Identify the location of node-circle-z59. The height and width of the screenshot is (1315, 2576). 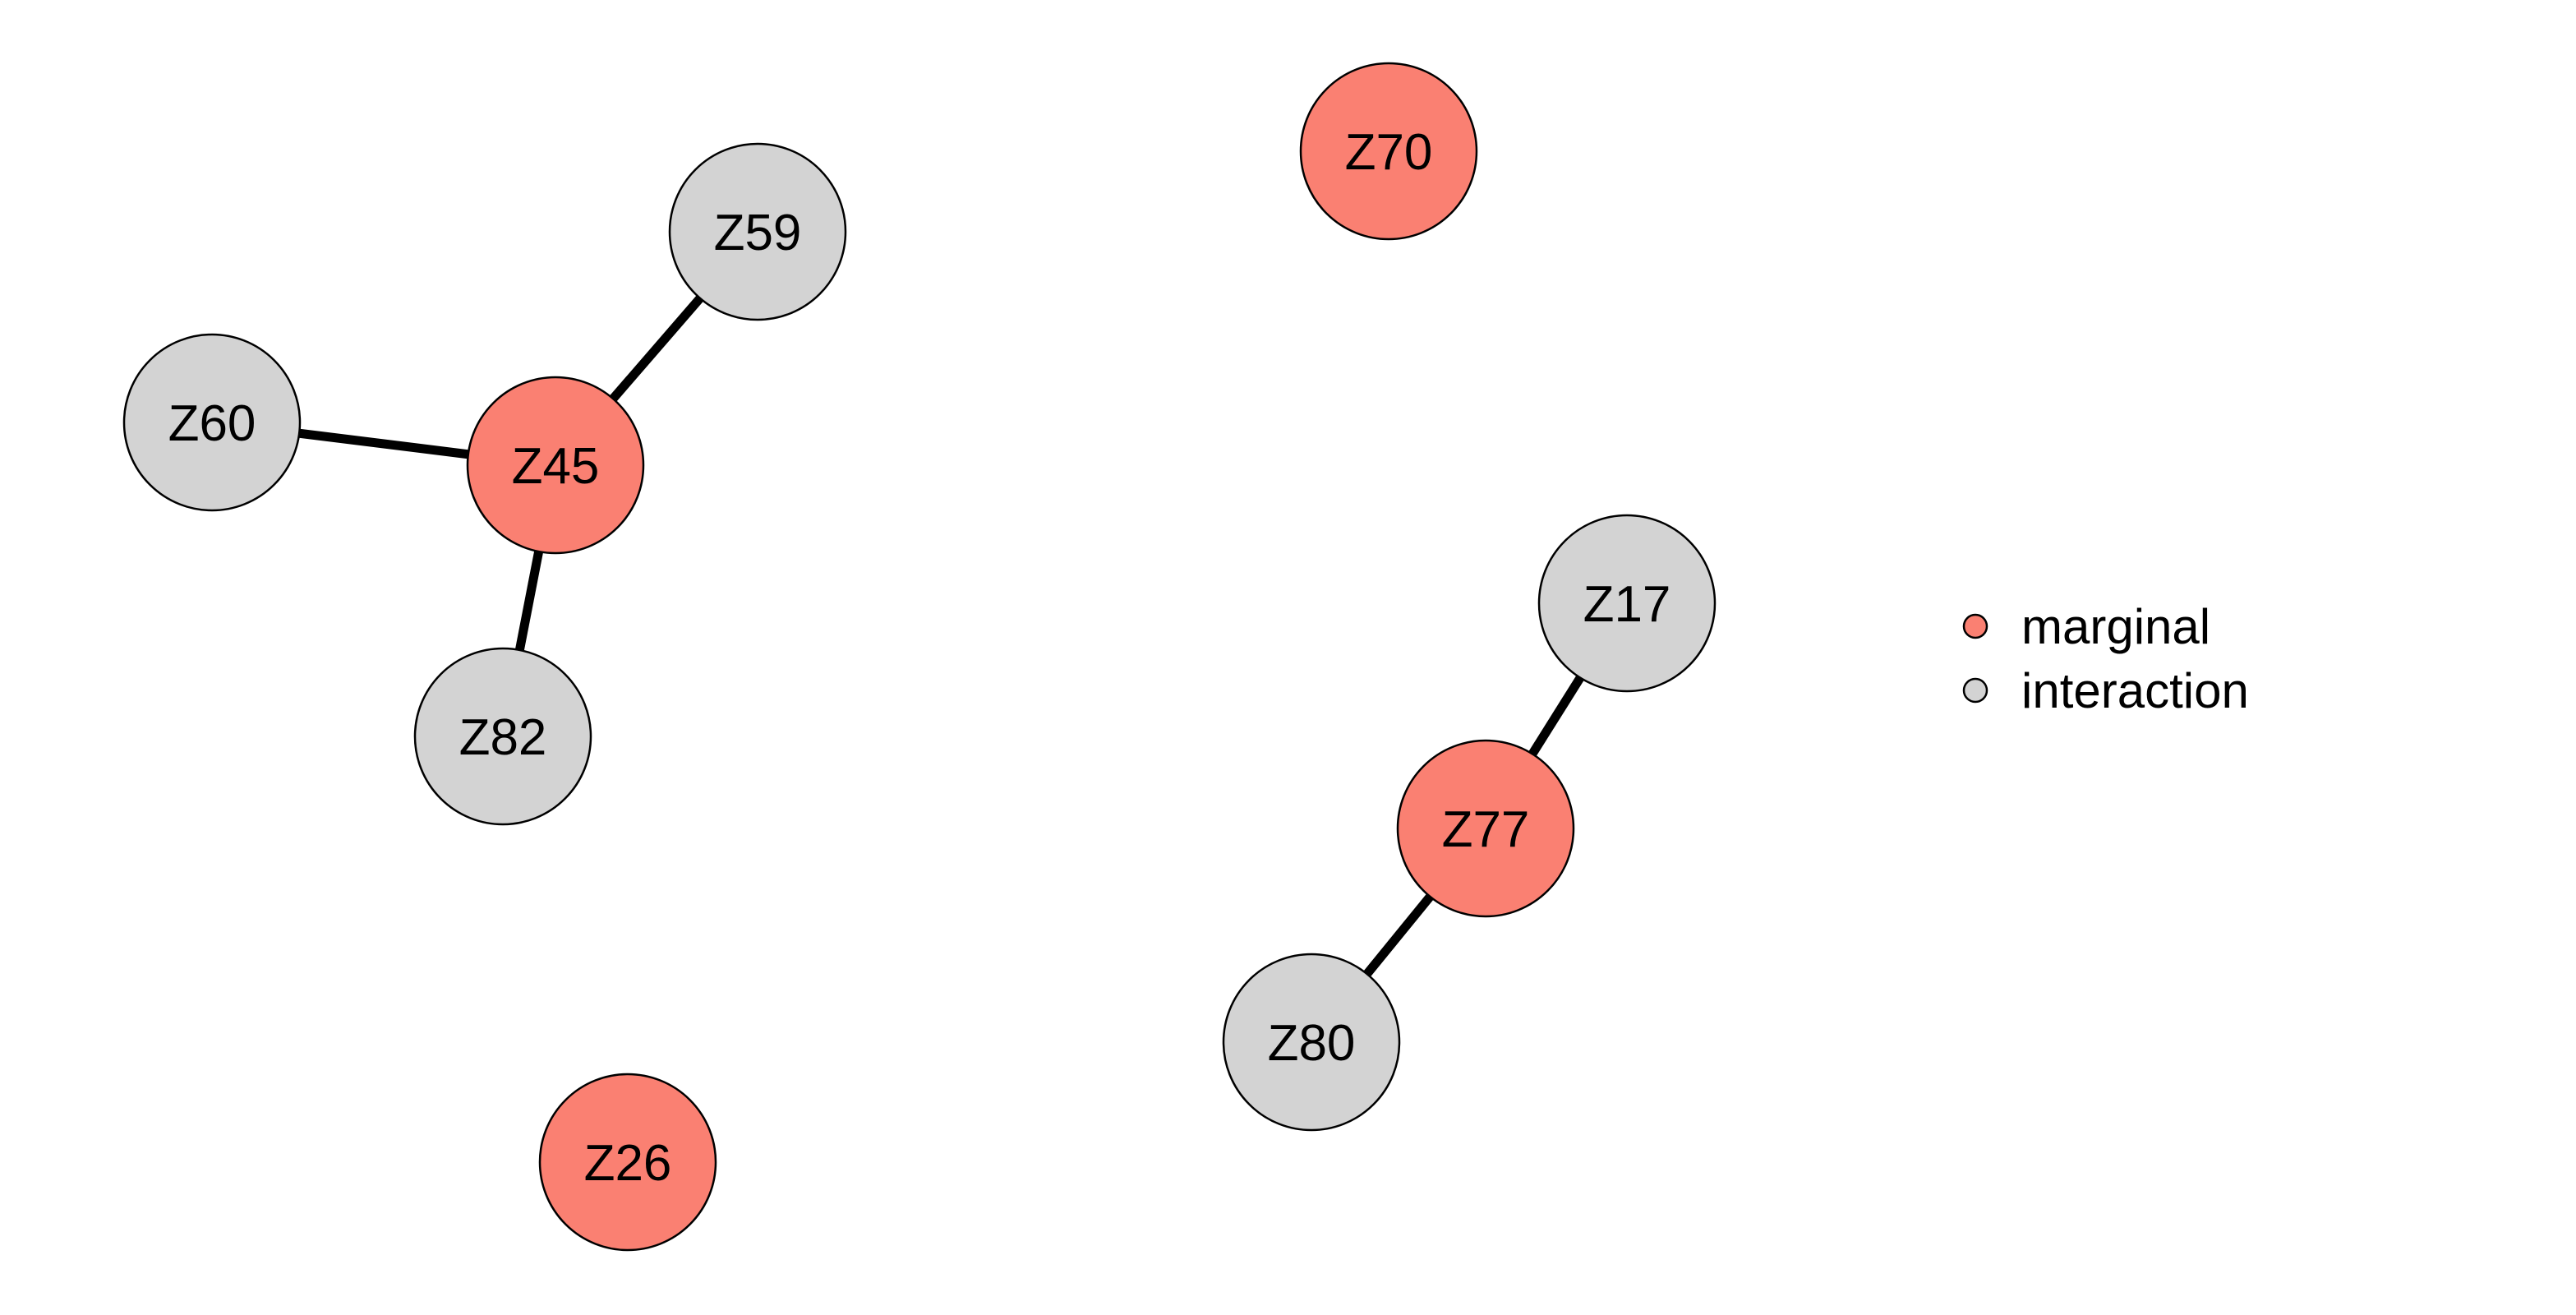
(757, 231).